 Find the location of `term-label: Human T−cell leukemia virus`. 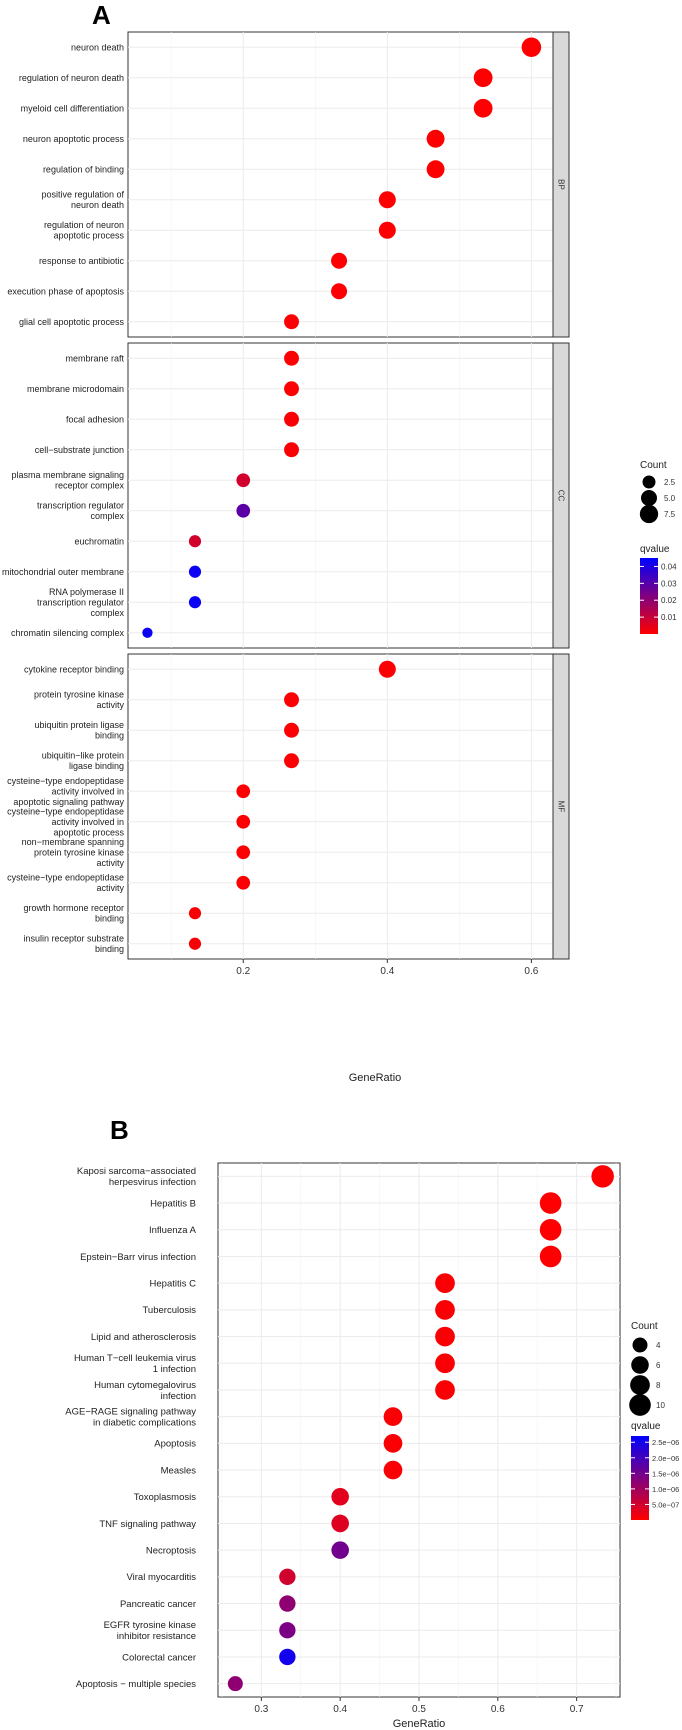

term-label: Human T−cell leukemia virus is located at coordinates (135, 1358).